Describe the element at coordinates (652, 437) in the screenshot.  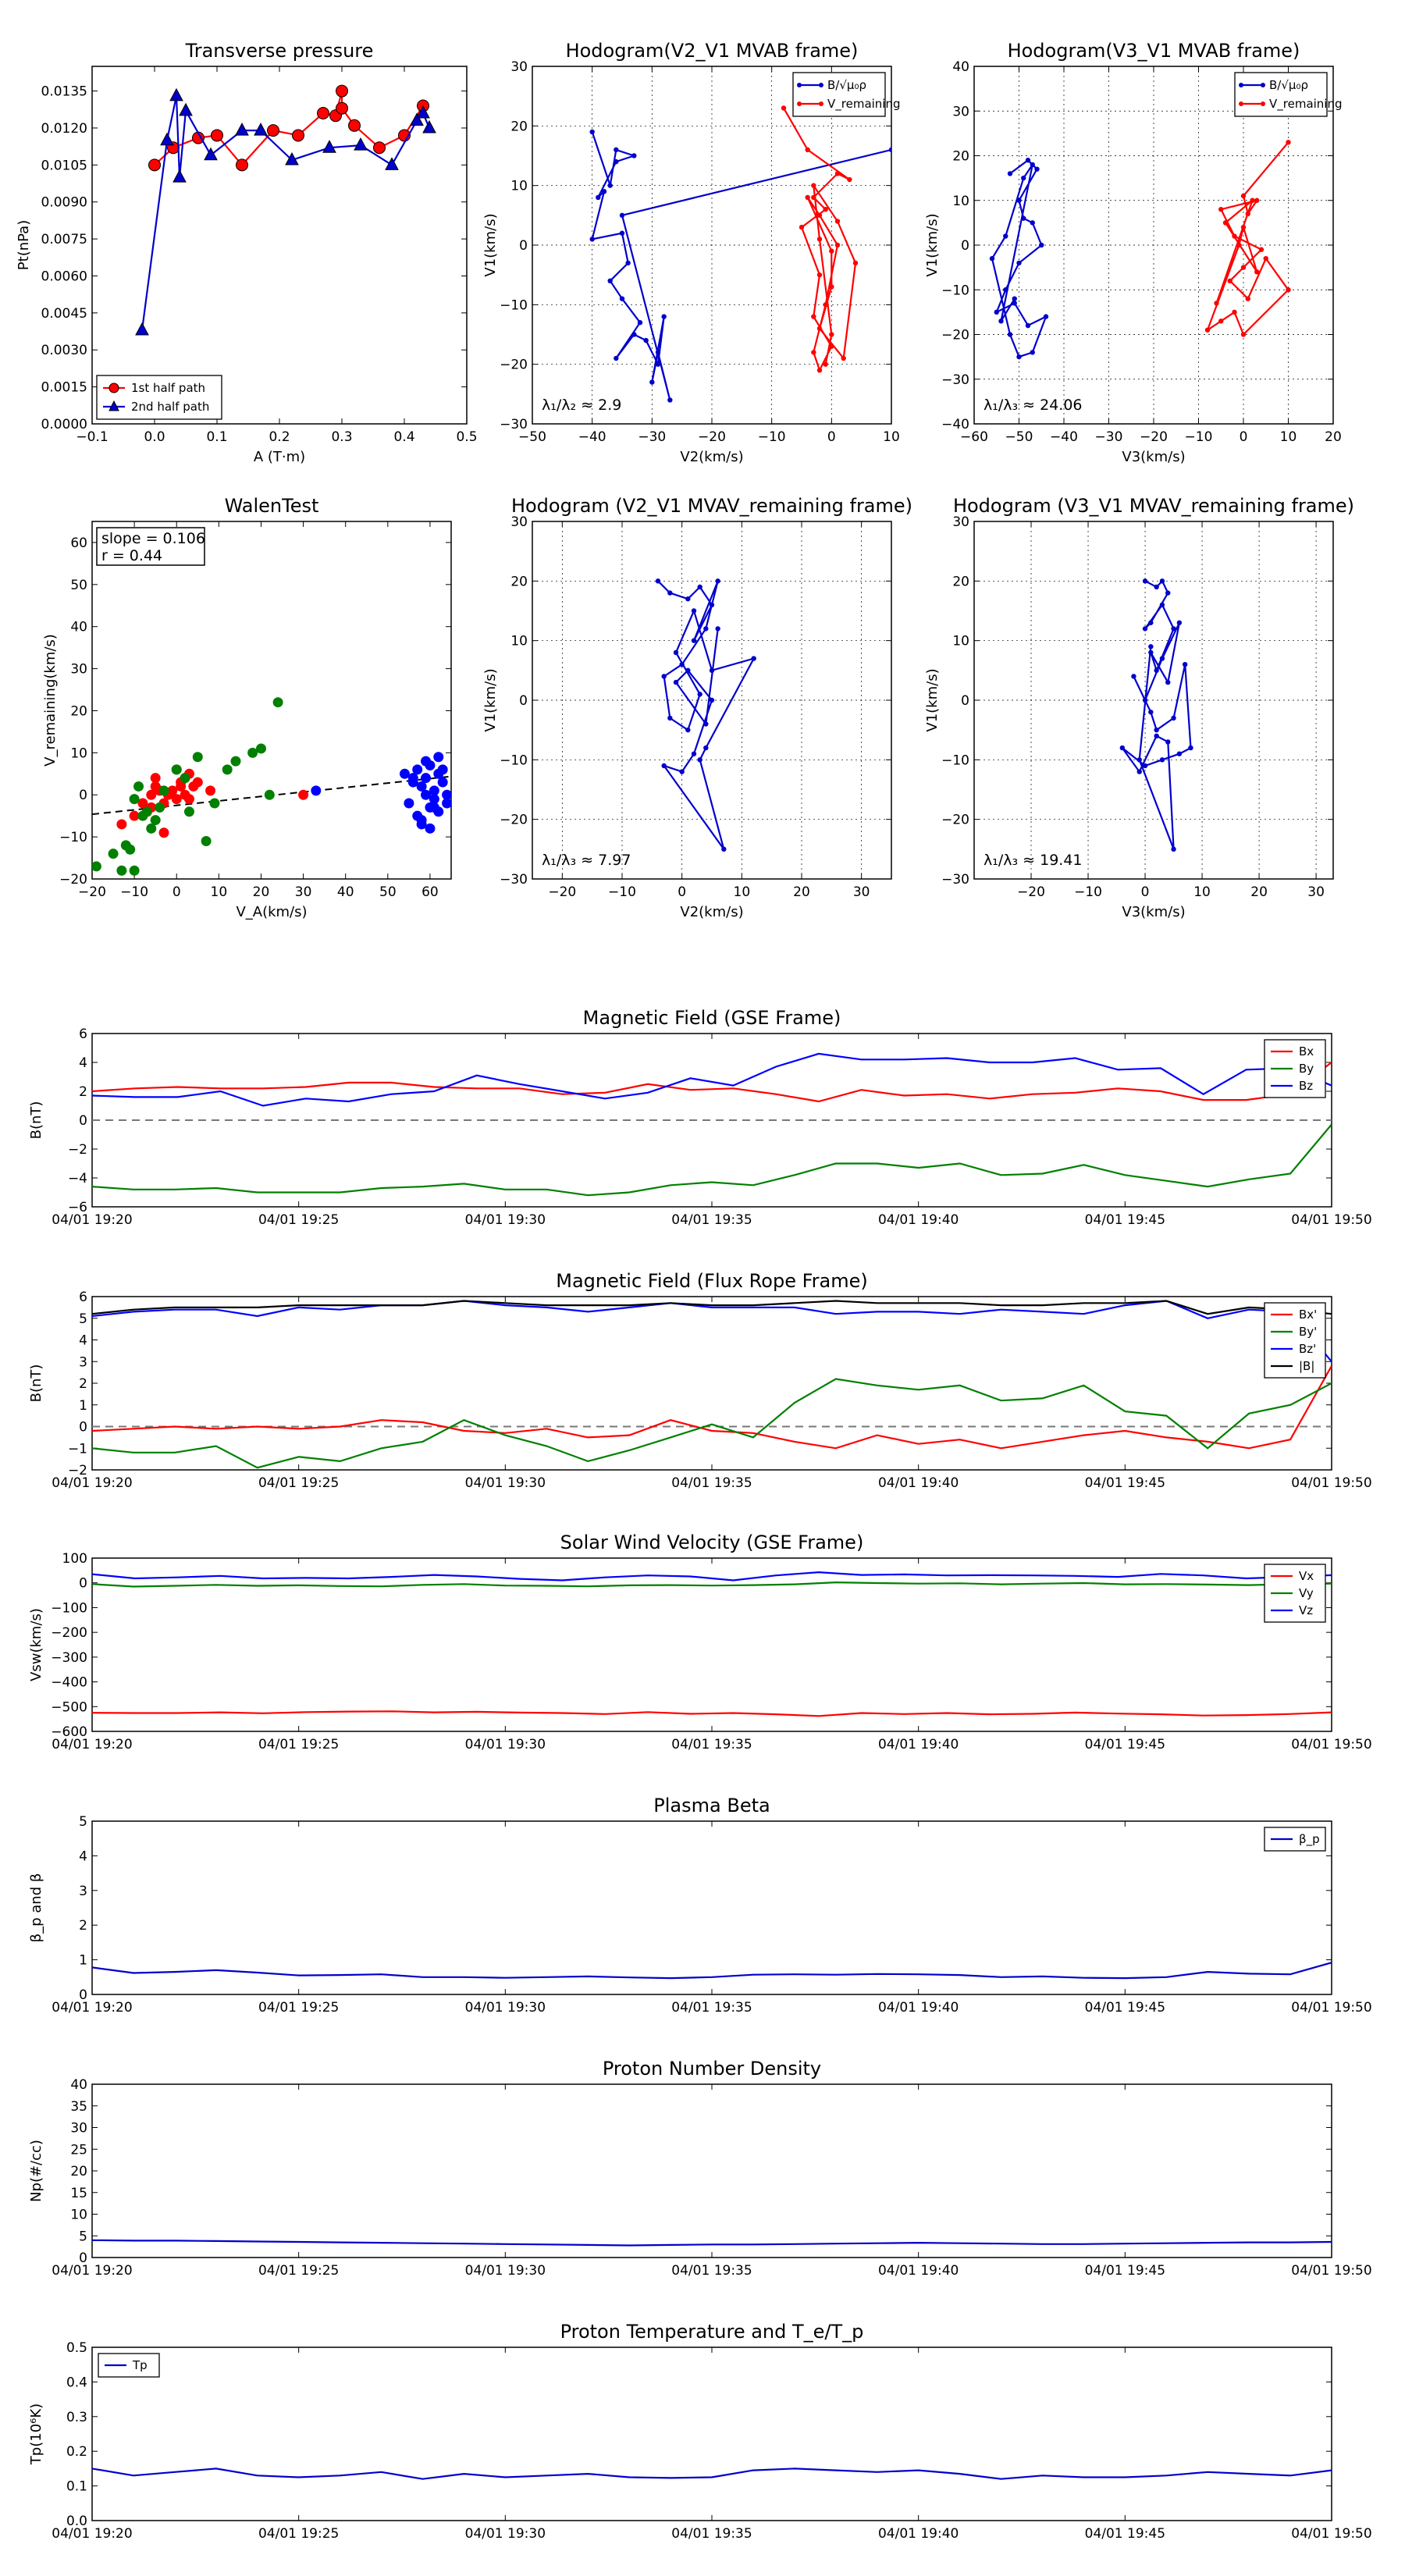
I see `x-tick-label: −30` at that location.